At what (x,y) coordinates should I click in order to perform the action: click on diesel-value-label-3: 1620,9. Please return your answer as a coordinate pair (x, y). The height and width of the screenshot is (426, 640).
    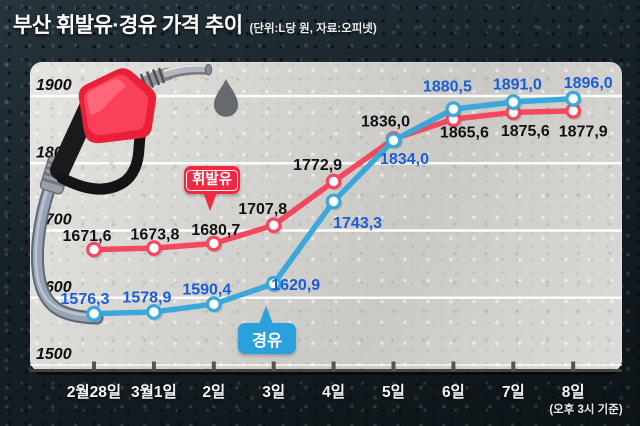
    Looking at the image, I should click on (295, 285).